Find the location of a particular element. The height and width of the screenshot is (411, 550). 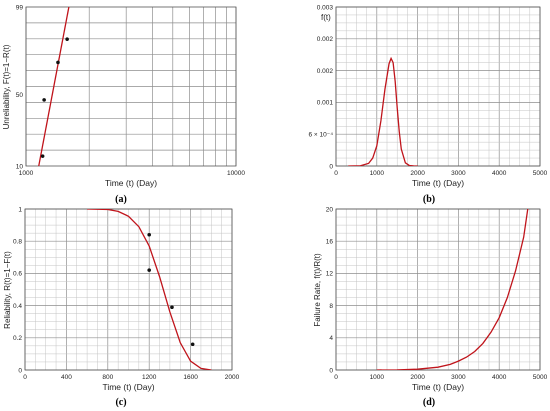

y-tick-label: 4 is located at coordinates (331, 338).